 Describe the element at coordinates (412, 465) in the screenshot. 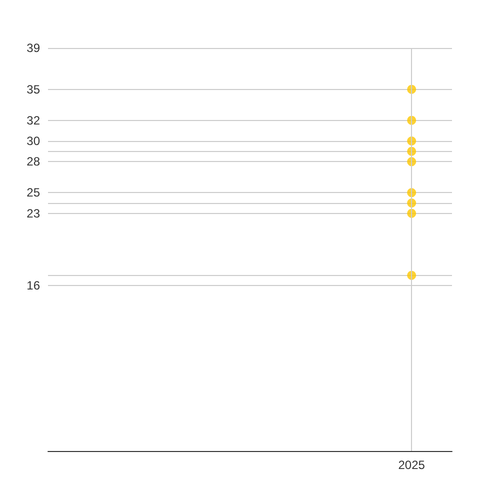

I see `x-tick-label: 2025` at that location.